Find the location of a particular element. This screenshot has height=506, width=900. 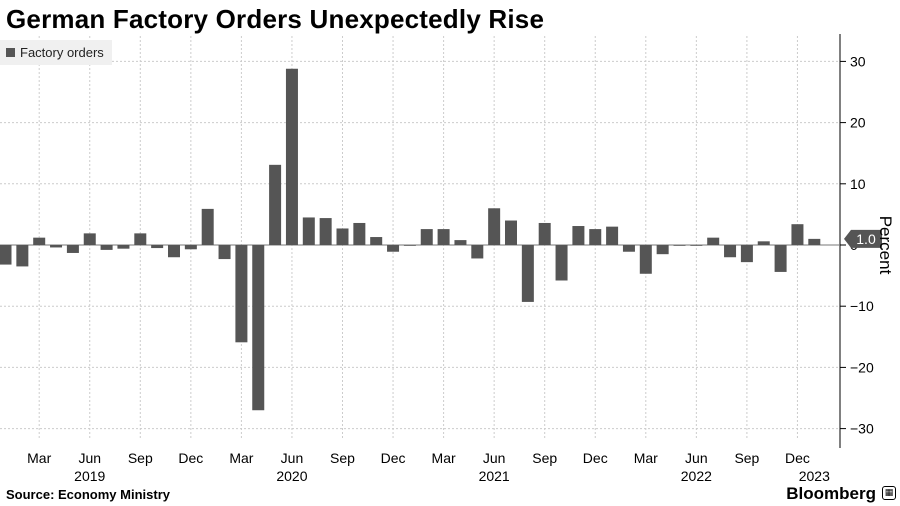

last-value-label: 1.0 is located at coordinates (866, 239).